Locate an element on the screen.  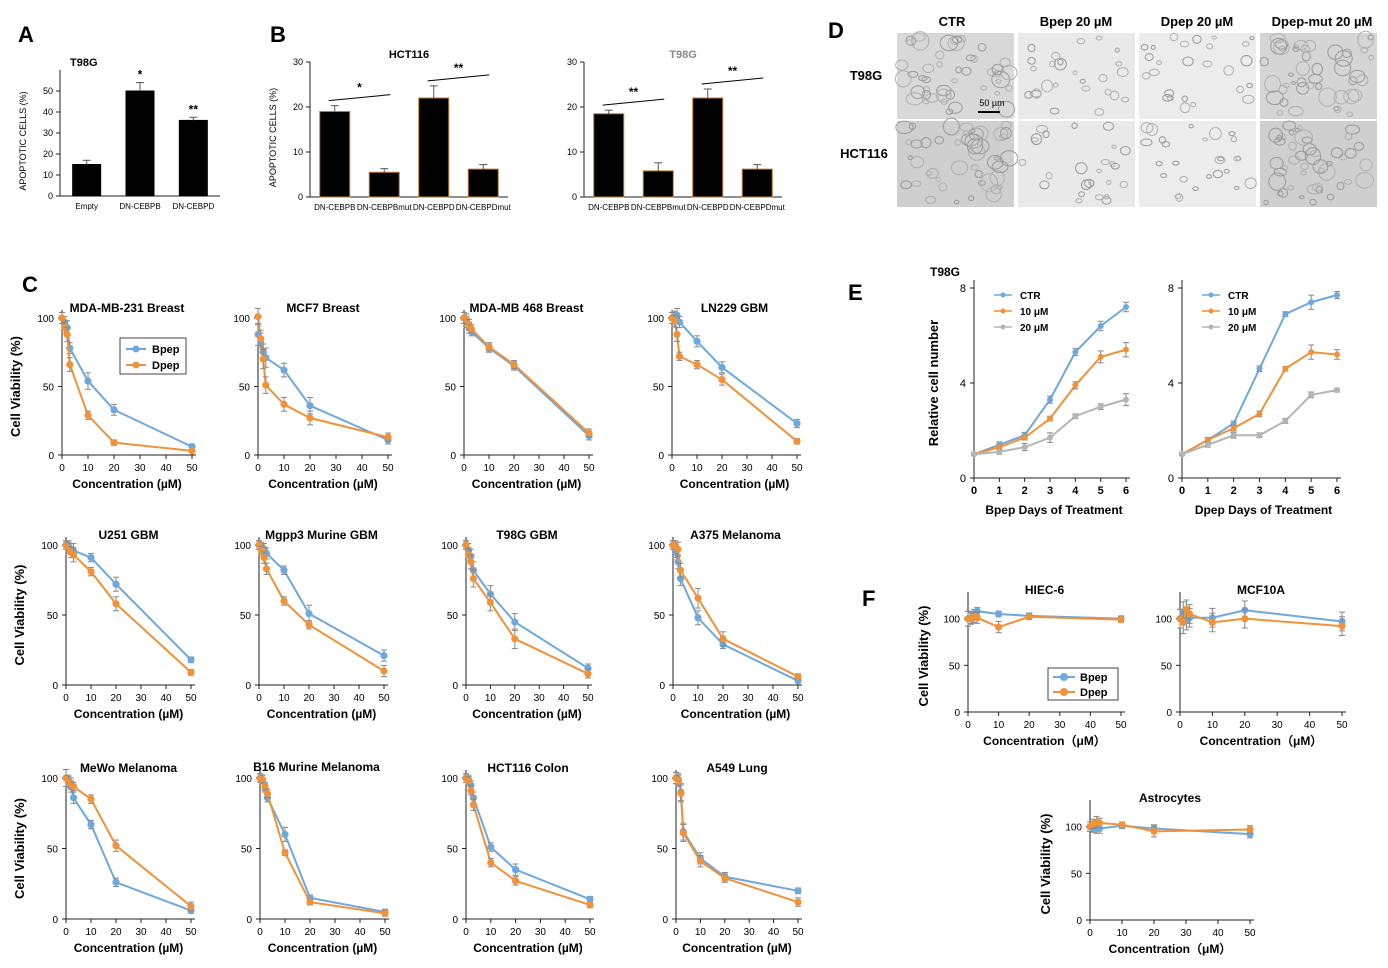
x-axis-label: Concentration（μM） is located at coordinates (1170, 948).